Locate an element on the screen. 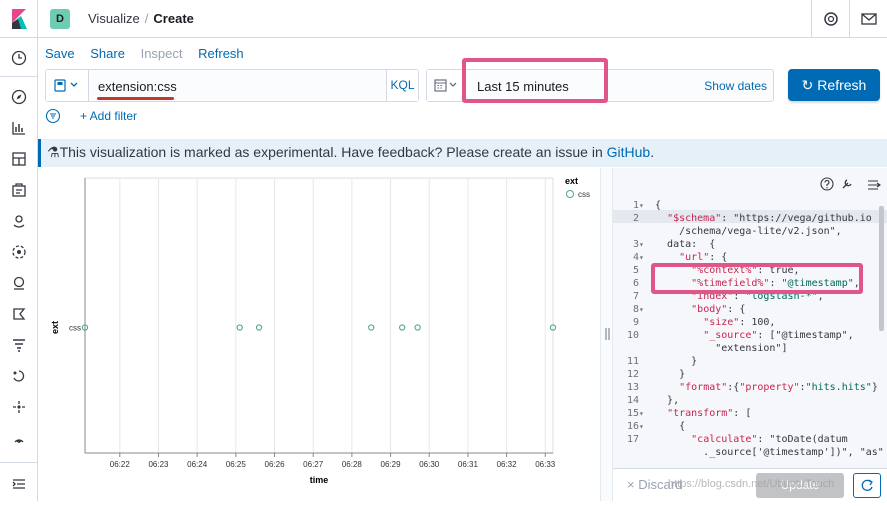  line-number: 5 is located at coordinates (635, 270).